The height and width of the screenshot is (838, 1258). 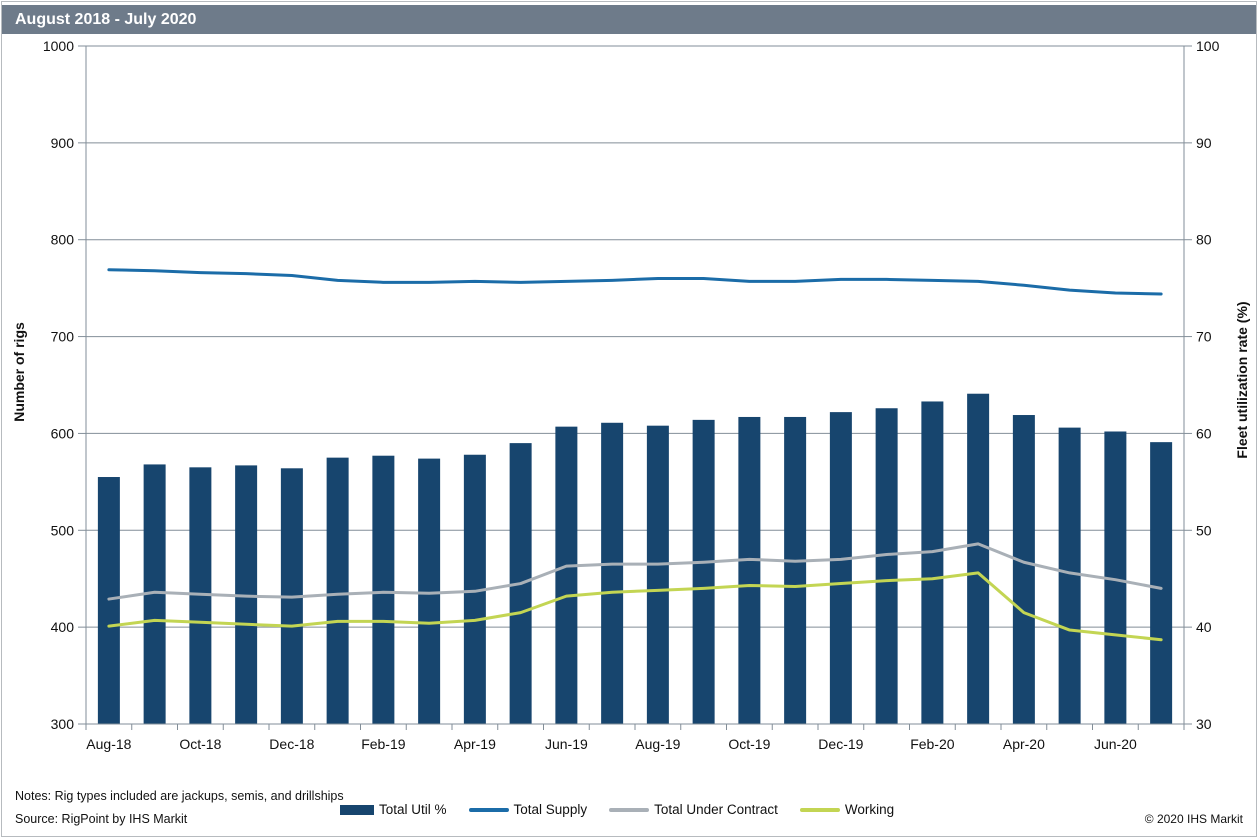 What do you see at coordinates (291, 744) in the screenshot?
I see `x-axis-tick-label: Dec-18` at bounding box center [291, 744].